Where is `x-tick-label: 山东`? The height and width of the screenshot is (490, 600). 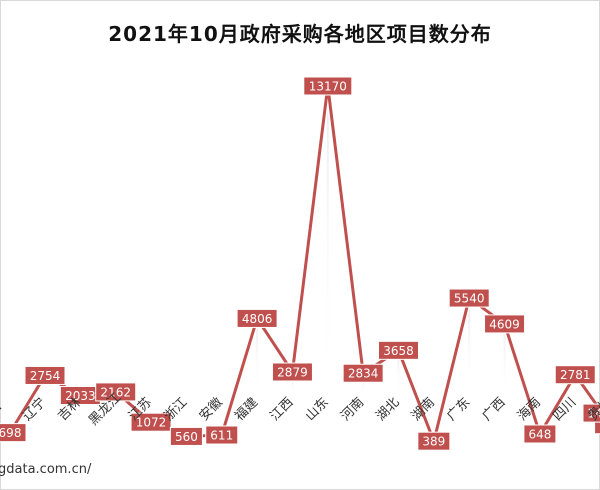 x-tick-label: 山东 is located at coordinates (317, 409).